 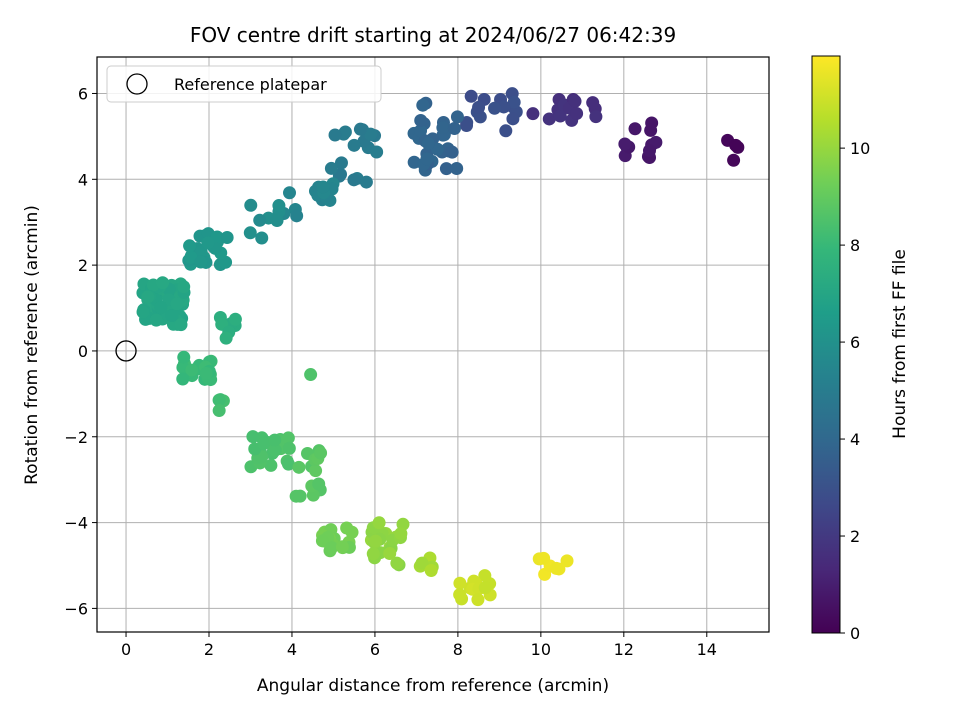 What do you see at coordinates (707, 649) in the screenshot?
I see `x-tick-label: 14` at bounding box center [707, 649].